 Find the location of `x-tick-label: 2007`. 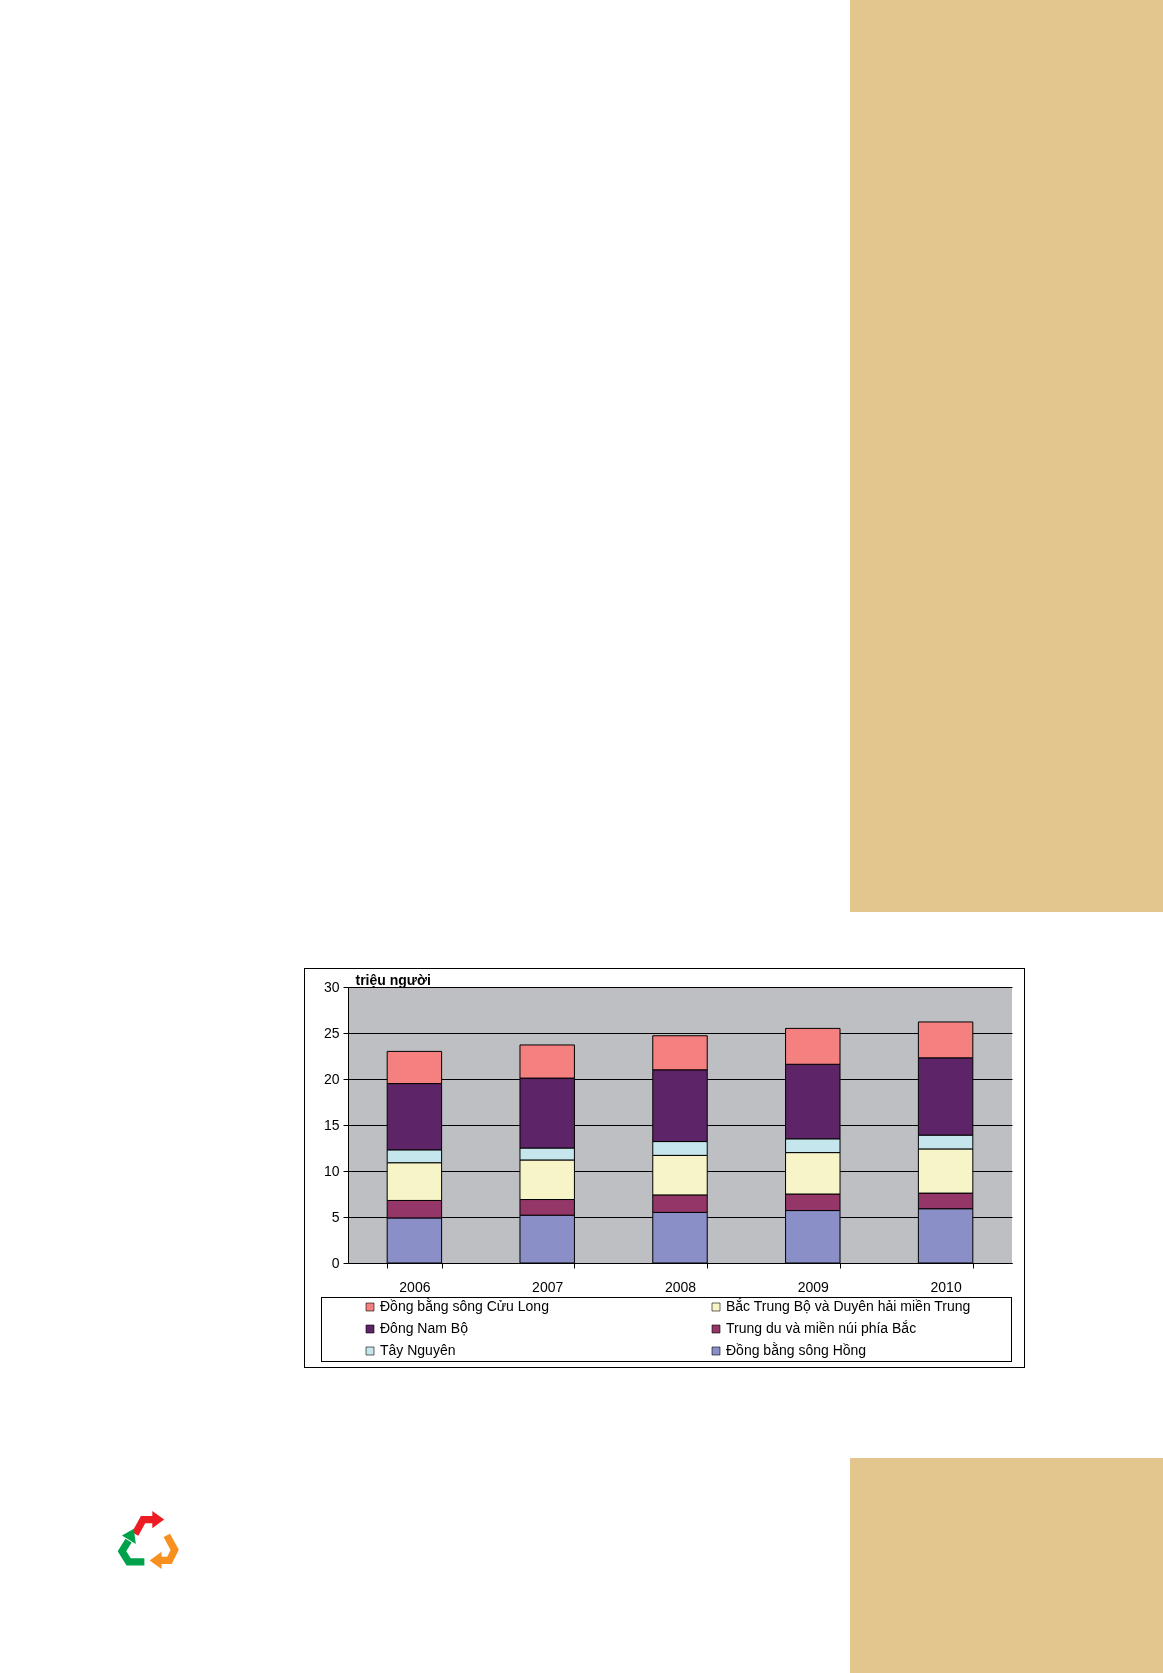

x-tick-label: 2007 is located at coordinates (548, 1286).